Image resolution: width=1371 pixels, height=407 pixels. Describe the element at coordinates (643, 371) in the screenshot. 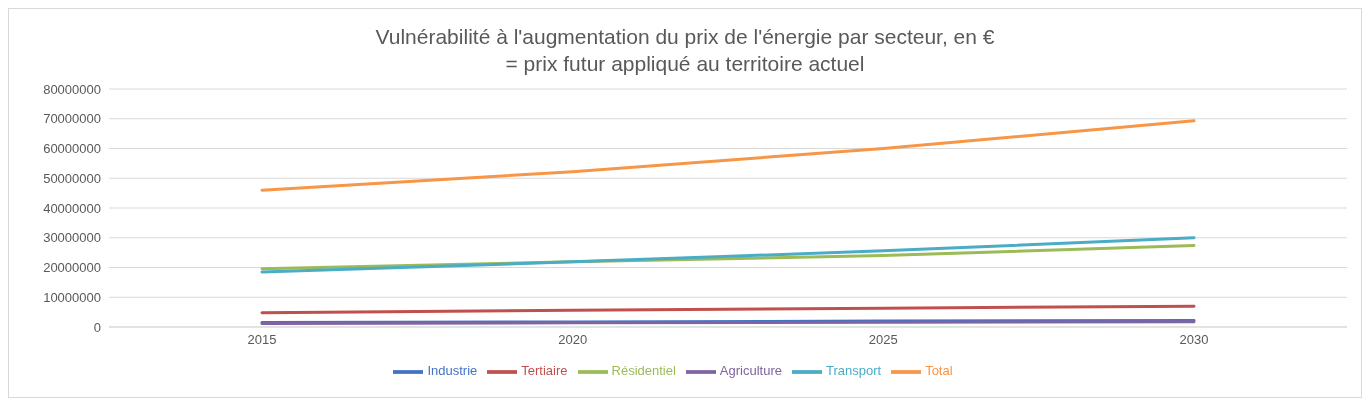

I see `legend-label: Résidentiel` at that location.